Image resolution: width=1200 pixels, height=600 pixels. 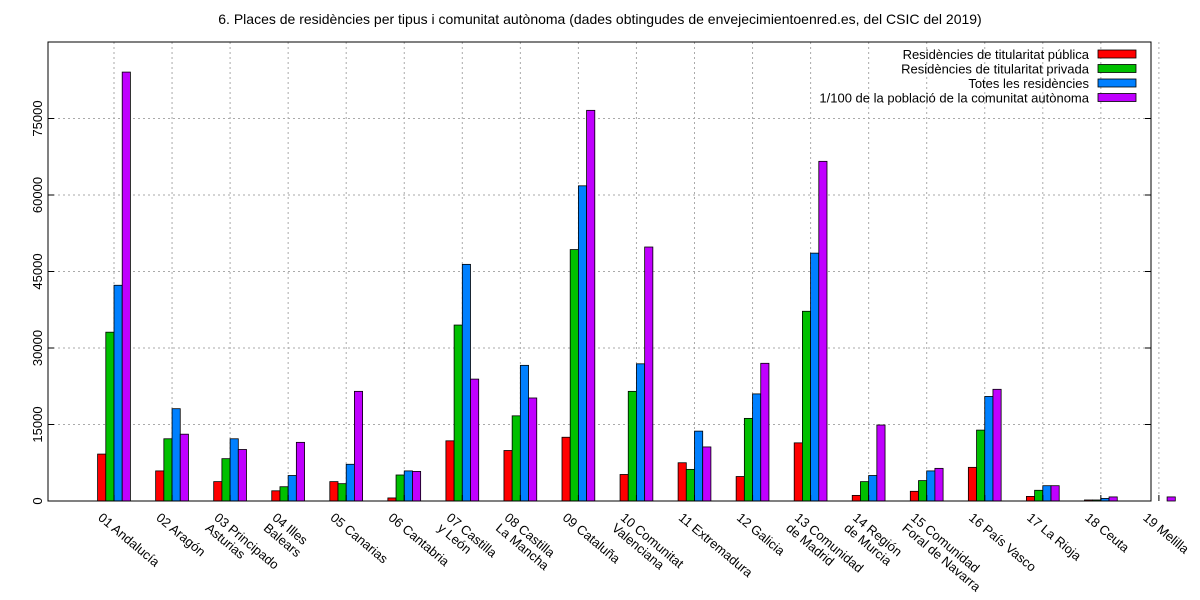 I want to click on x-tick-label: 01 Andalucía, so click(x=129, y=540).